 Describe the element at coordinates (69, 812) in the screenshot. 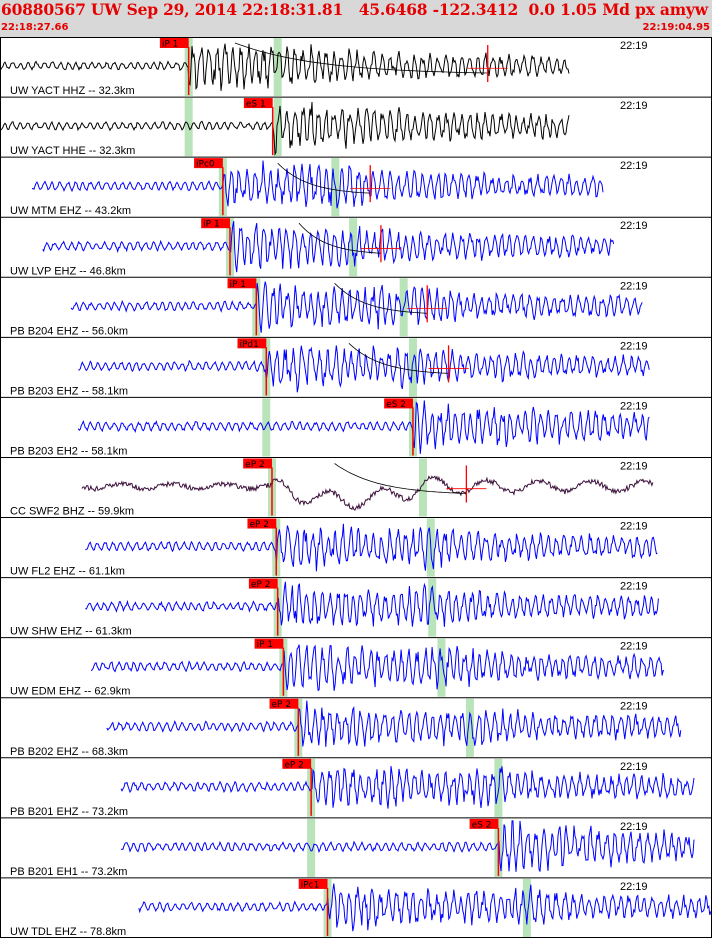

I see `station-label: PB B201 EHZ -- 73.2km` at that location.